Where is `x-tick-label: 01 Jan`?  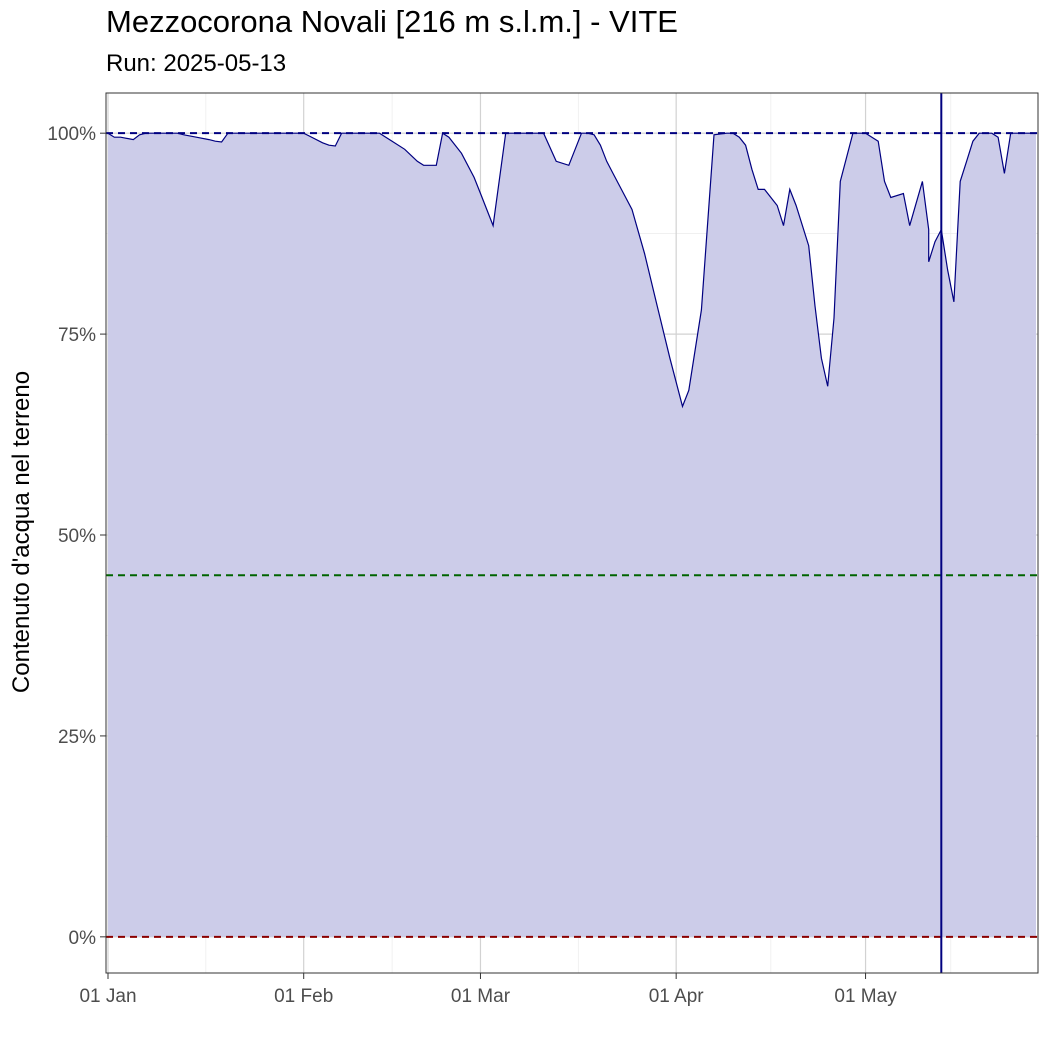
x-tick-label: 01 Jan is located at coordinates (107, 996).